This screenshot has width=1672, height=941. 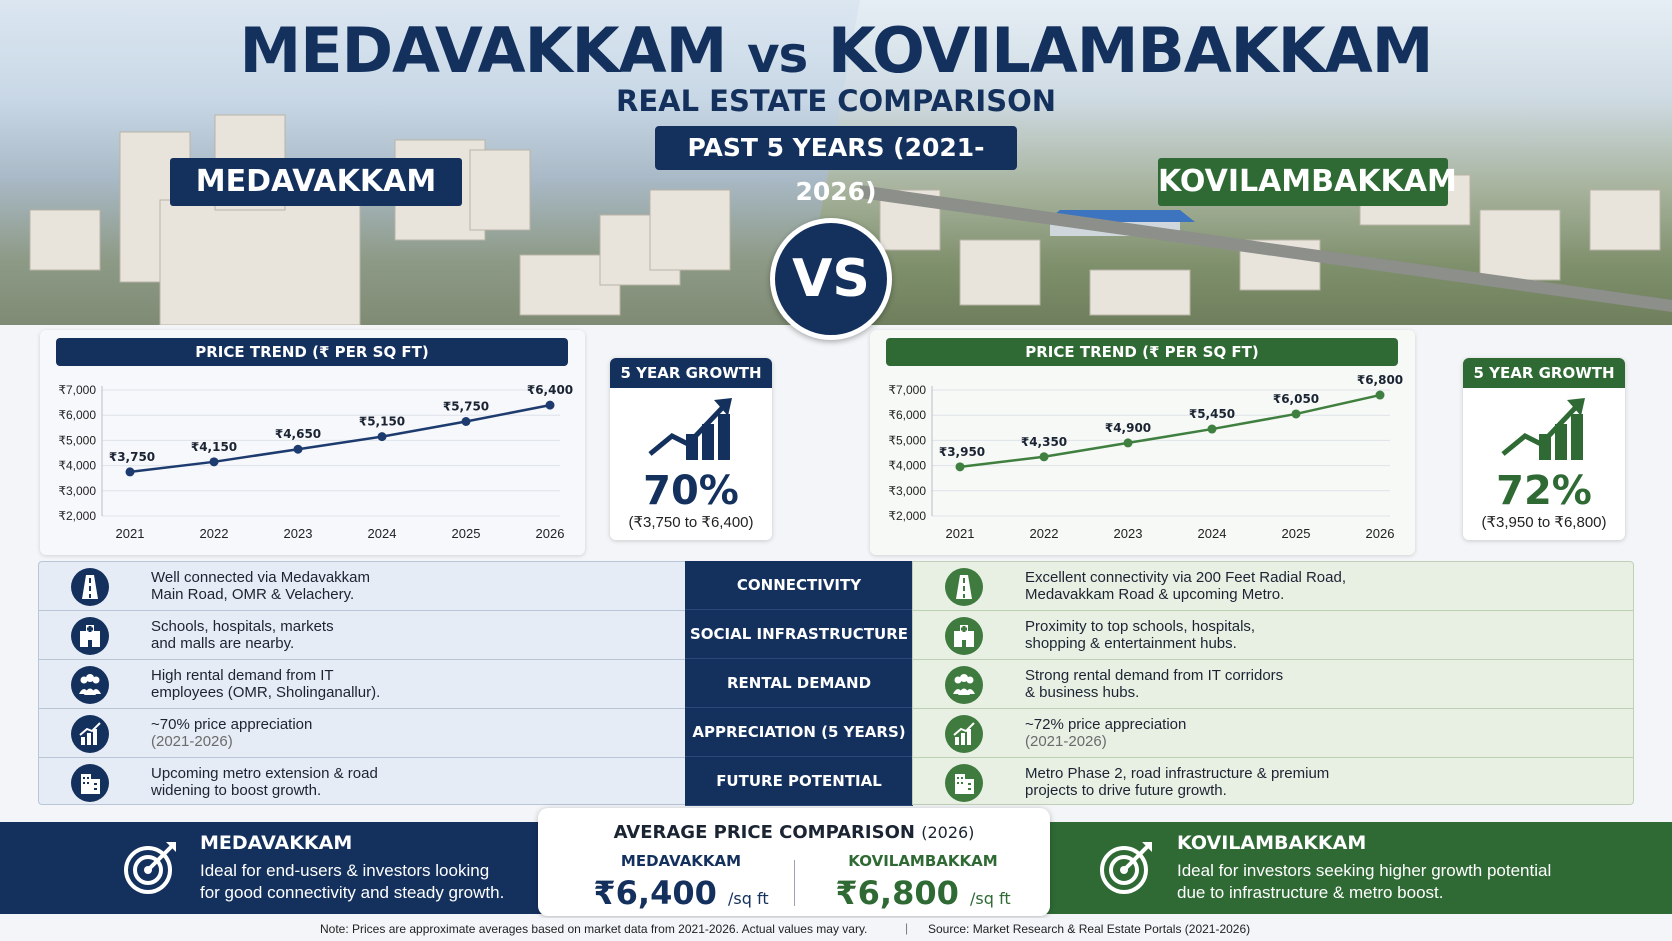 I want to click on summary-line: Ideal for end-users & investors looking, so click(x=345, y=870).